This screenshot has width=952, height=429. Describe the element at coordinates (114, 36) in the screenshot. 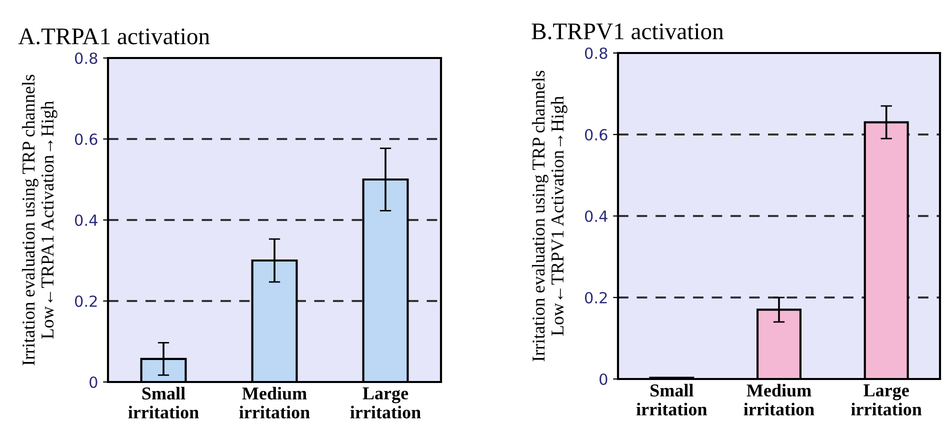

I see `chart-title: A.TRPA1 activation` at that location.